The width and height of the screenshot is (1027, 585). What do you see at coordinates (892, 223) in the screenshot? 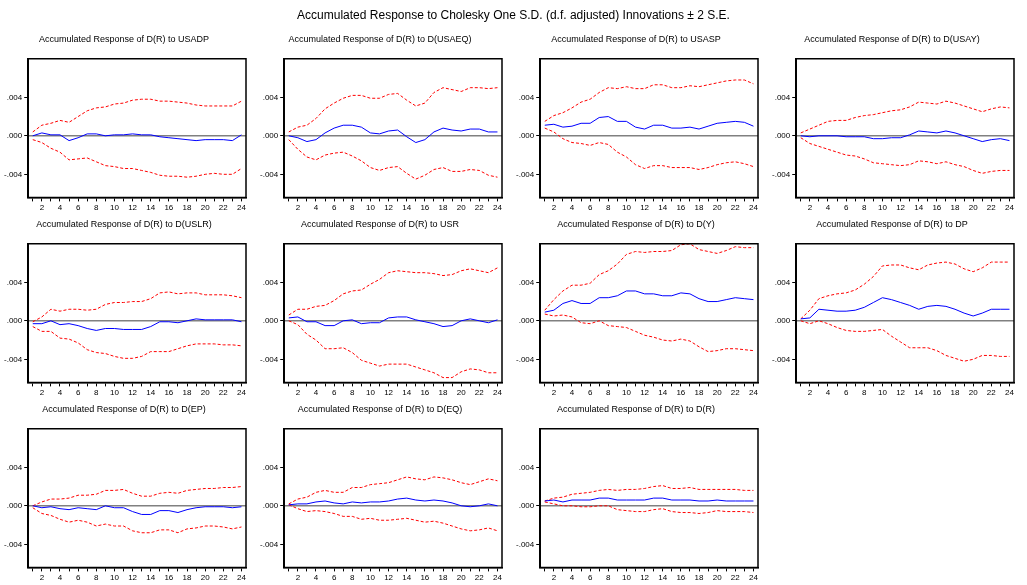
I see `chart-title: Accumulated Response of D(R) to DP` at bounding box center [892, 223].